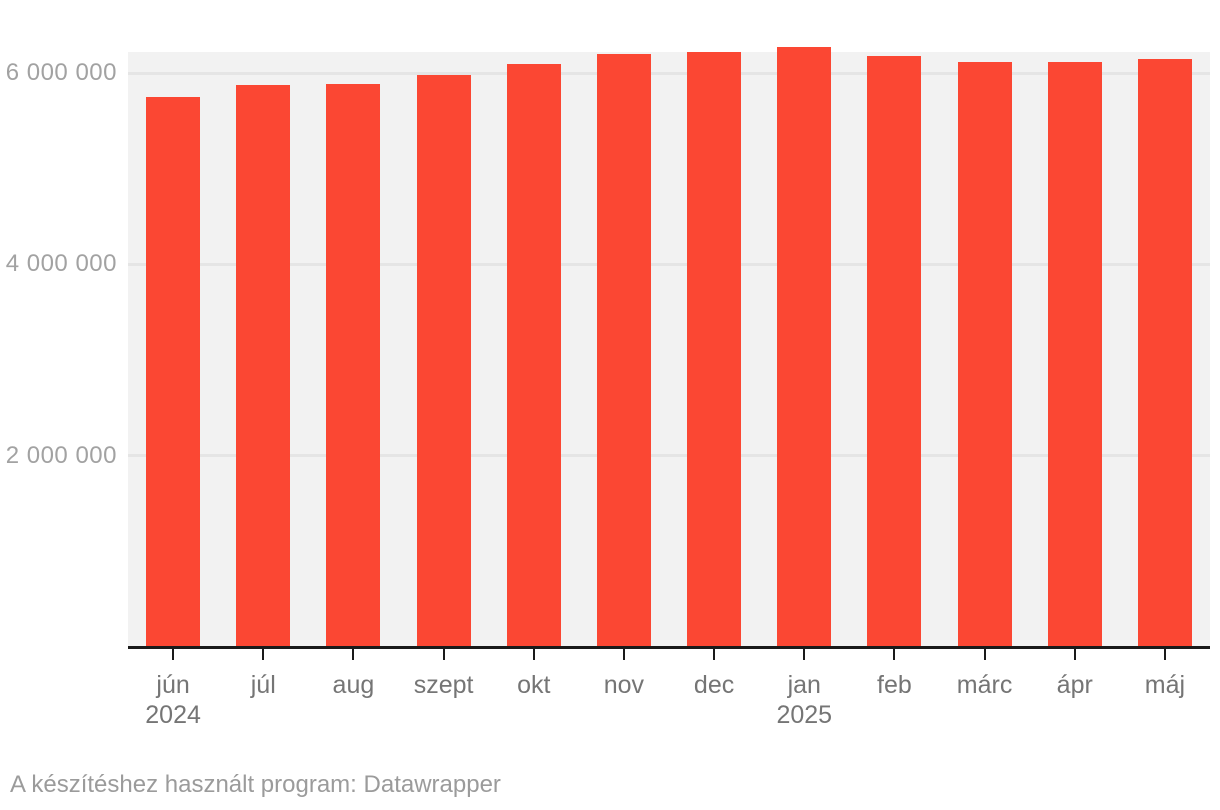  Describe the element at coordinates (623, 349) in the screenshot. I see `bar-nov` at that location.